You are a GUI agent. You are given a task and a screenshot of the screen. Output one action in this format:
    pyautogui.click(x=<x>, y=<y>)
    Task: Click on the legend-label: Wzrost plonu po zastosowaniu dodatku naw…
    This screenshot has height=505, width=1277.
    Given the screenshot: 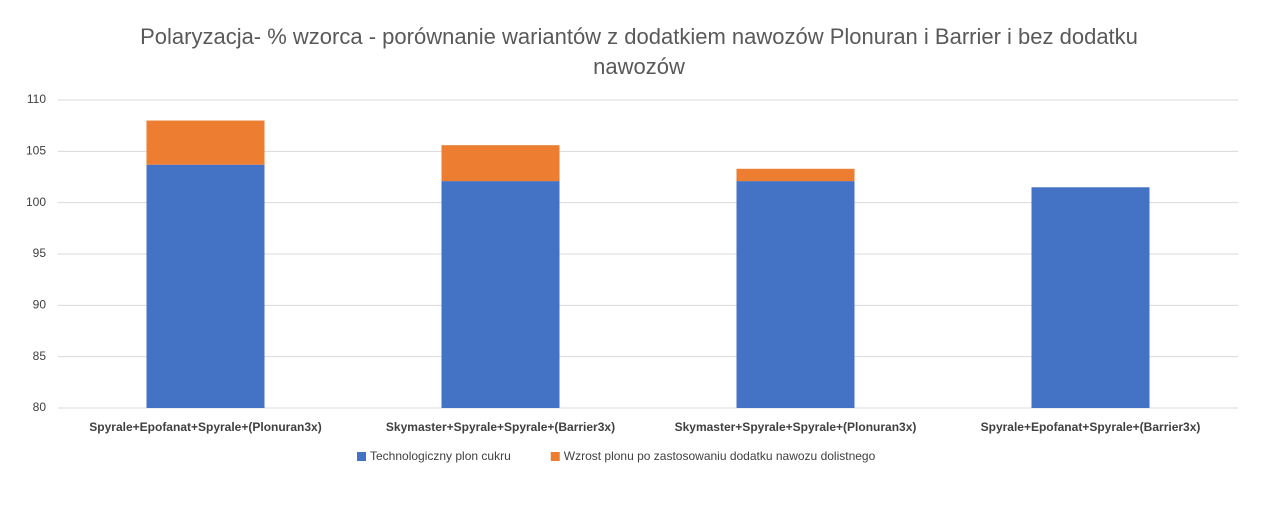 What is the action you would take?
    pyautogui.click(x=720, y=456)
    